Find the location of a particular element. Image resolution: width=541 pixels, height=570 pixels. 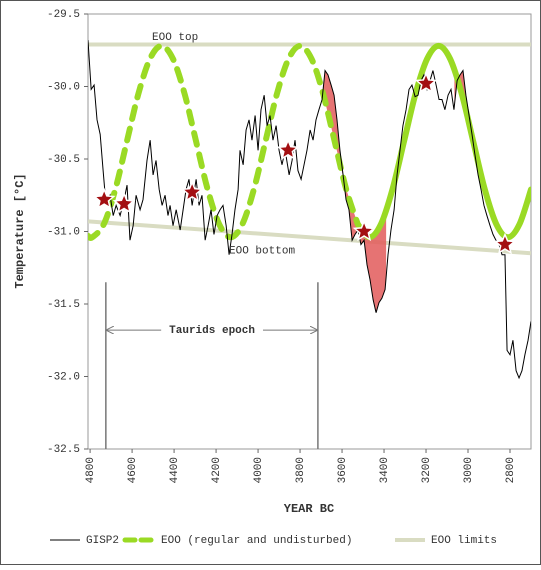

x-tick-label: 4800 is located at coordinates (91, 470).